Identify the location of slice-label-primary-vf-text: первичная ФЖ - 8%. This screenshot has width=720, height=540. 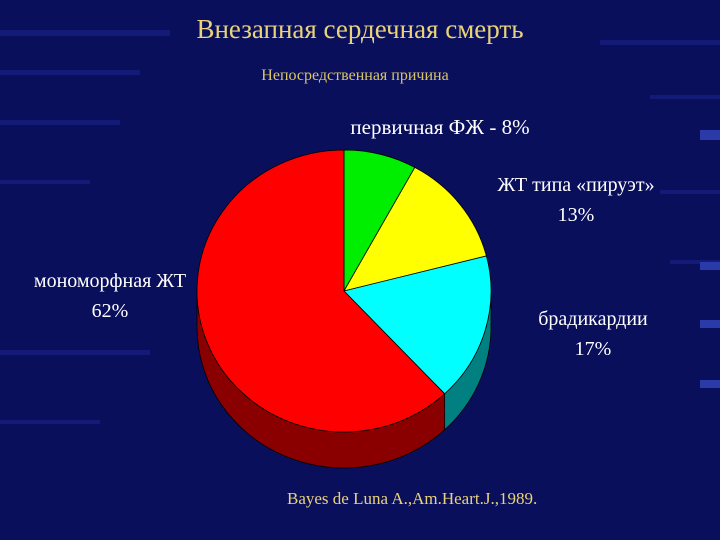
(440, 127).